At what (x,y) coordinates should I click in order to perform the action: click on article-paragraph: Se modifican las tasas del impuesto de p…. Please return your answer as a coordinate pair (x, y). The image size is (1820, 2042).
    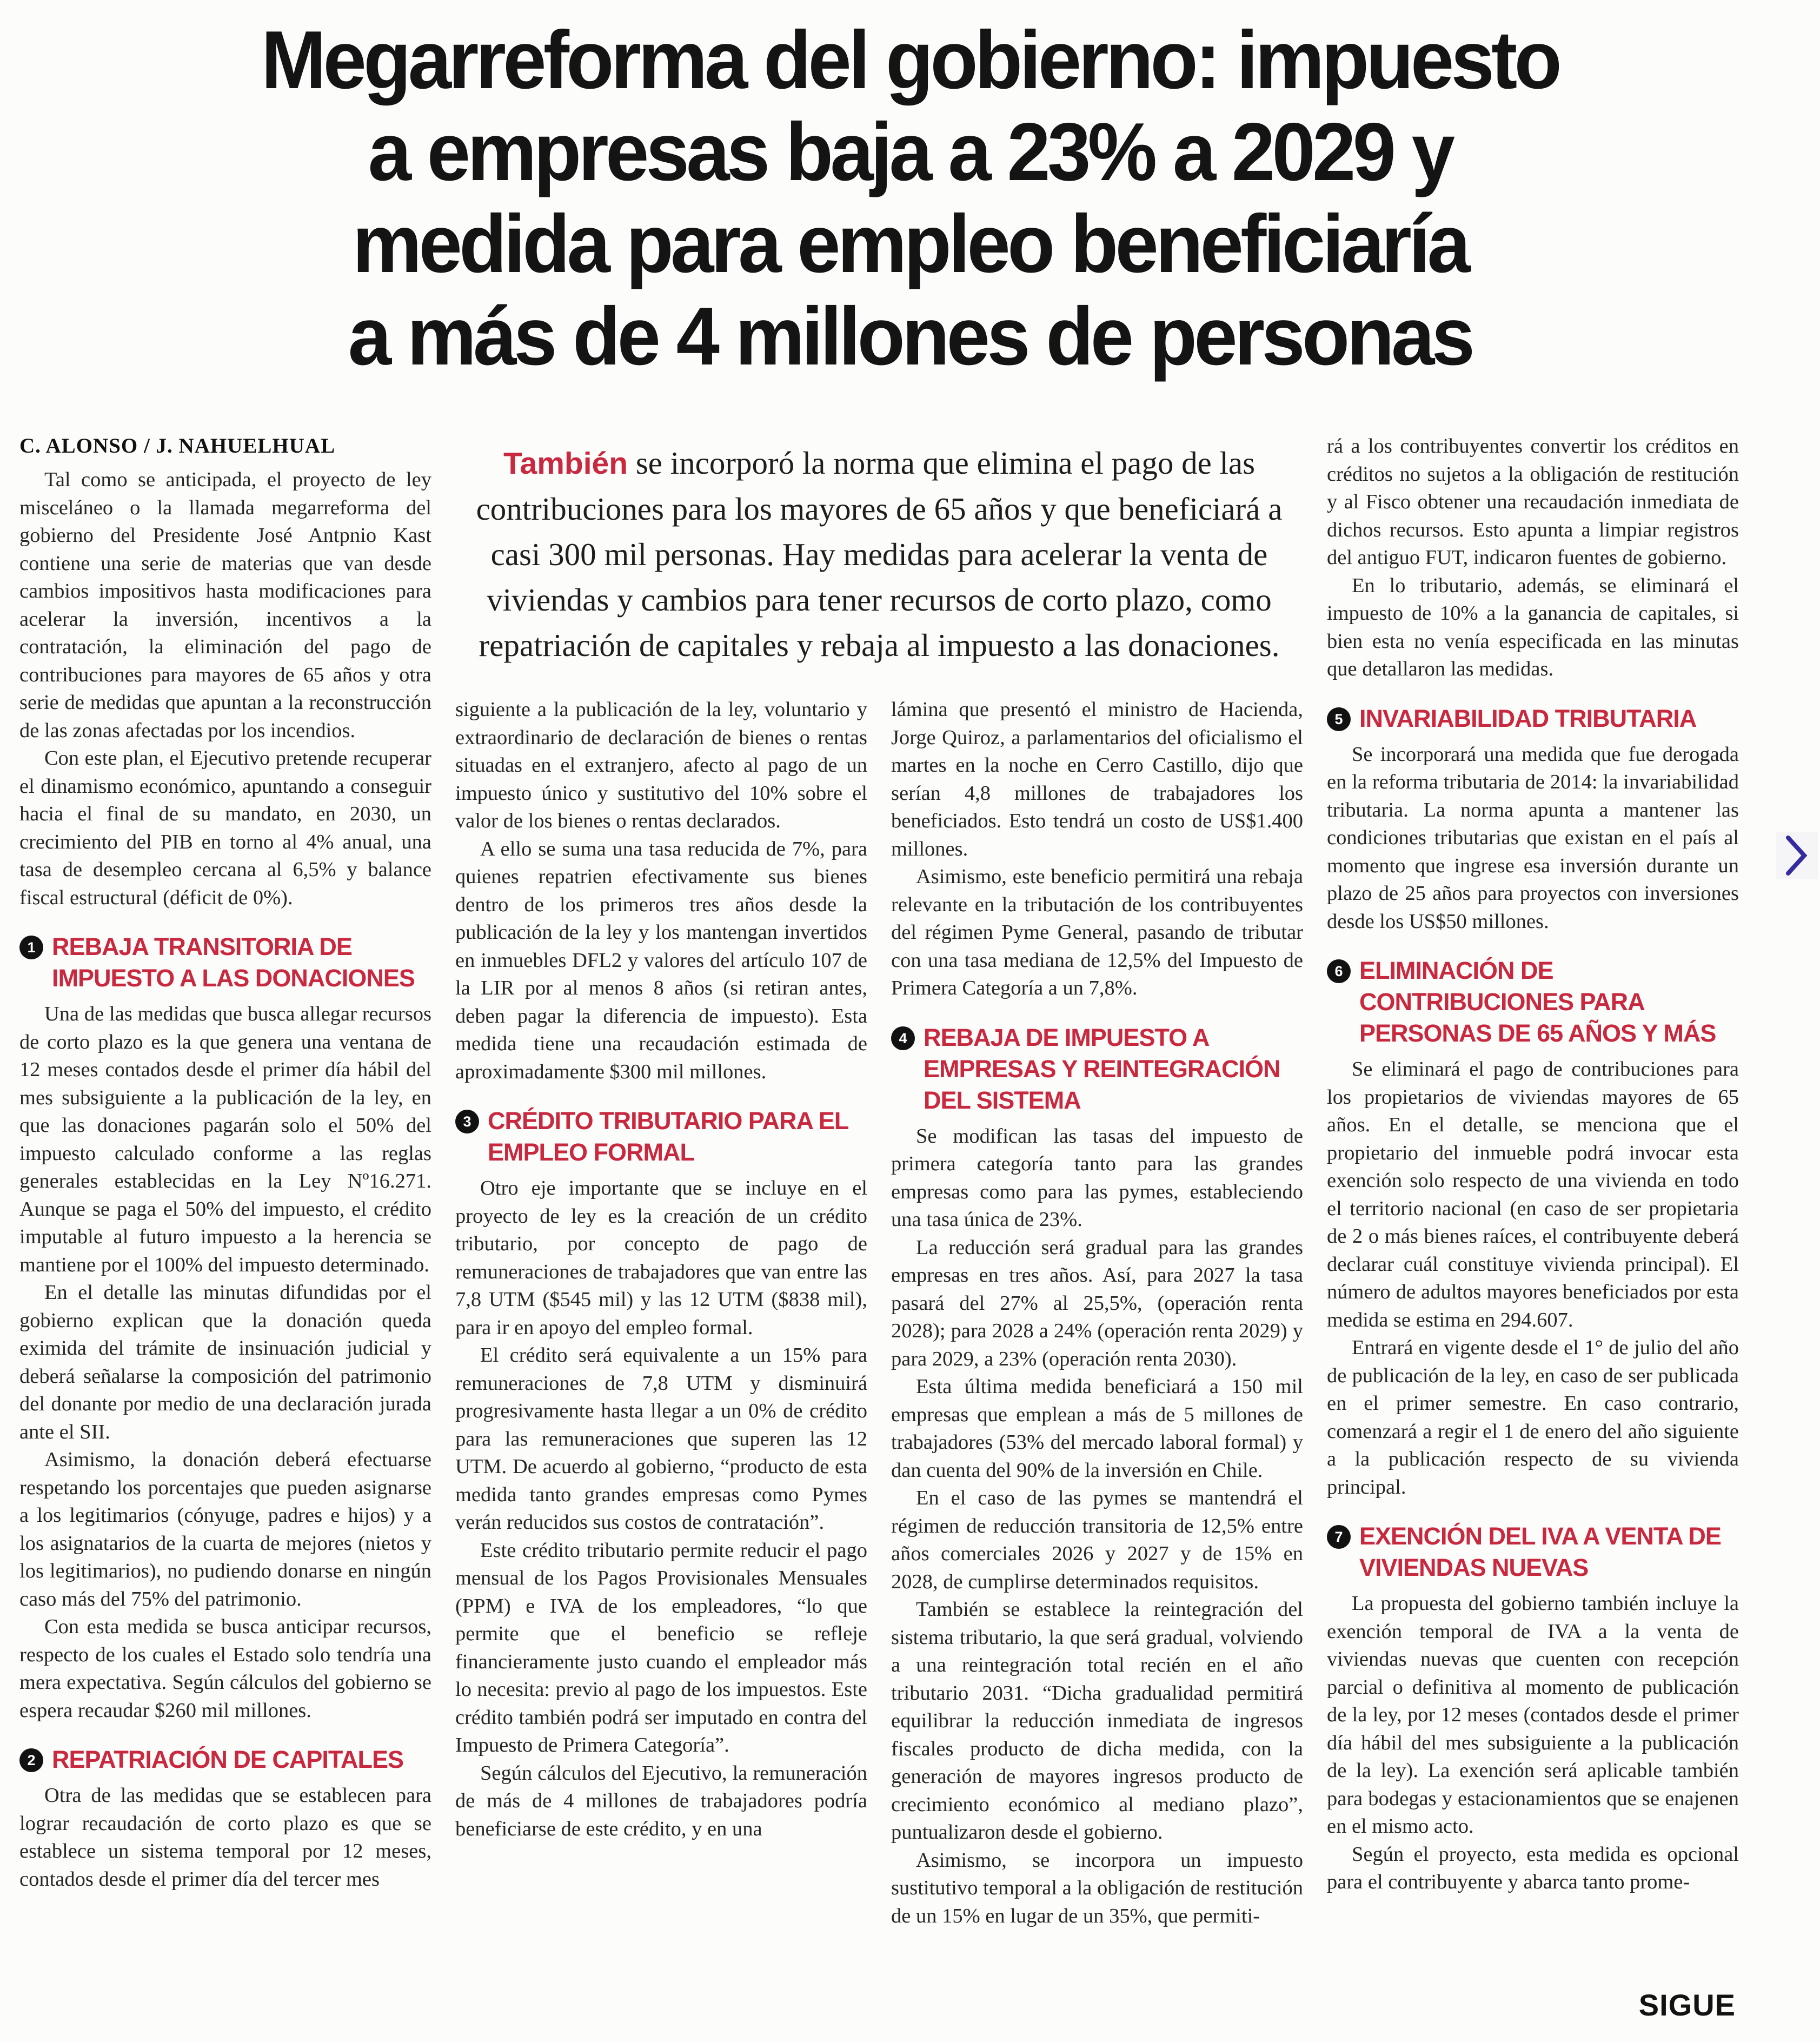
    Looking at the image, I should click on (1097, 1177).